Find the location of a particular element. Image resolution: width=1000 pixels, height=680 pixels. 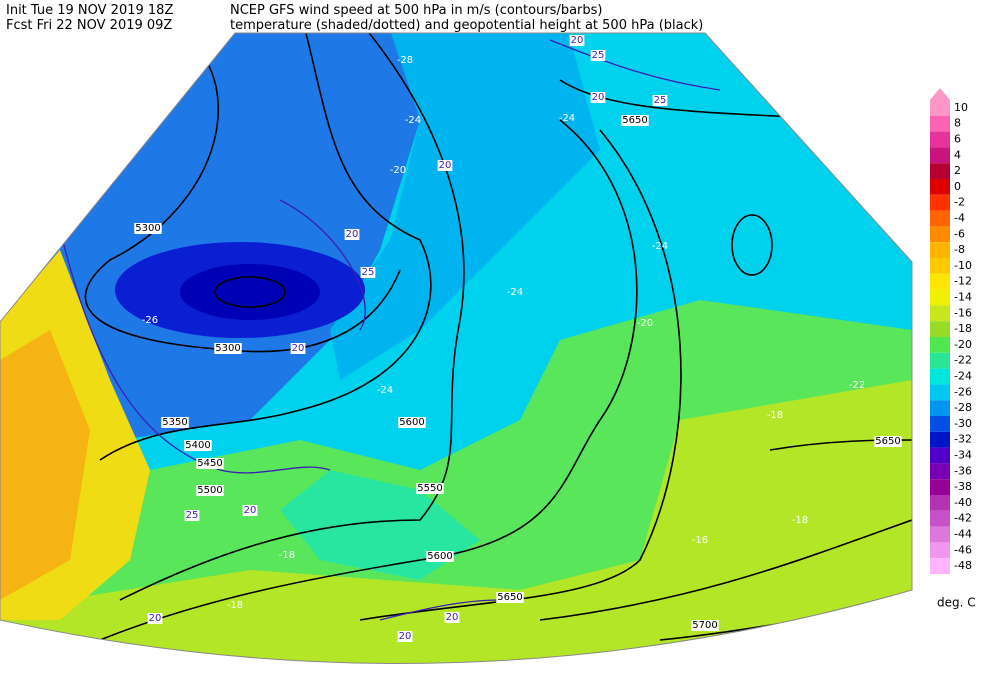

colorbar-label: -26 is located at coordinates (963, 391).